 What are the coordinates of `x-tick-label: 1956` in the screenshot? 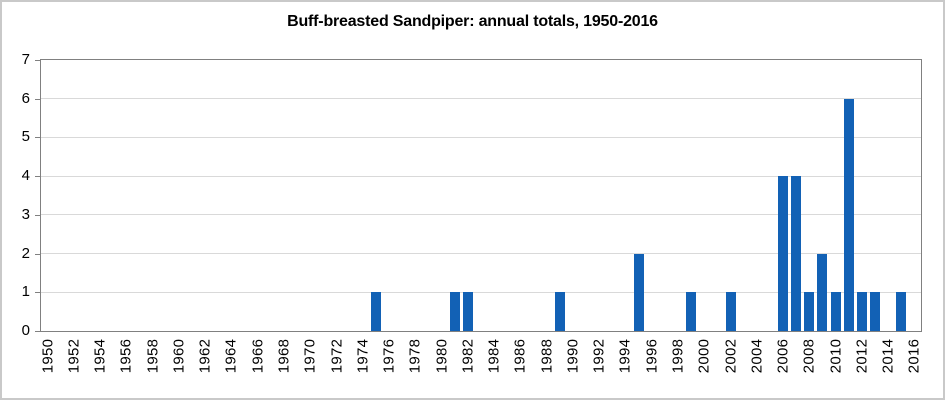 It's located at (126, 356).